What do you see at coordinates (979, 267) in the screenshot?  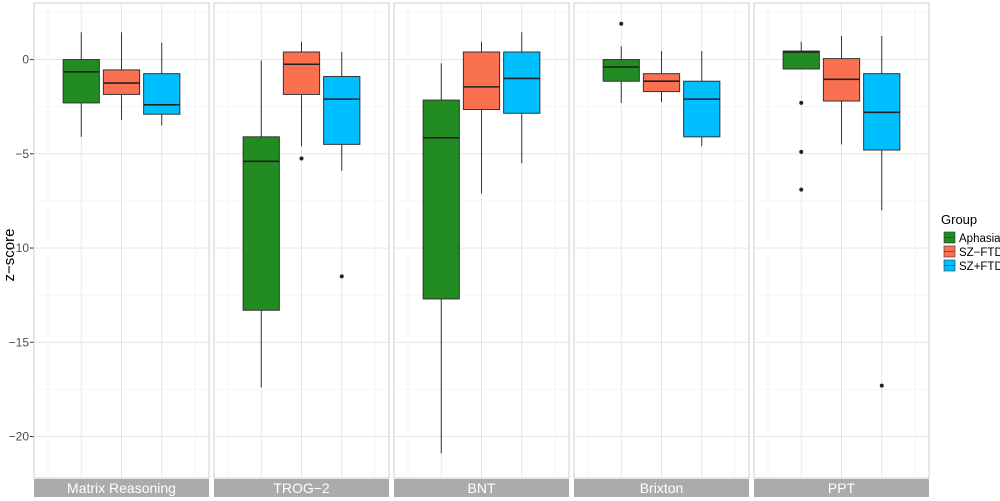 I see `legend-label: SZ+FTD` at bounding box center [979, 267].